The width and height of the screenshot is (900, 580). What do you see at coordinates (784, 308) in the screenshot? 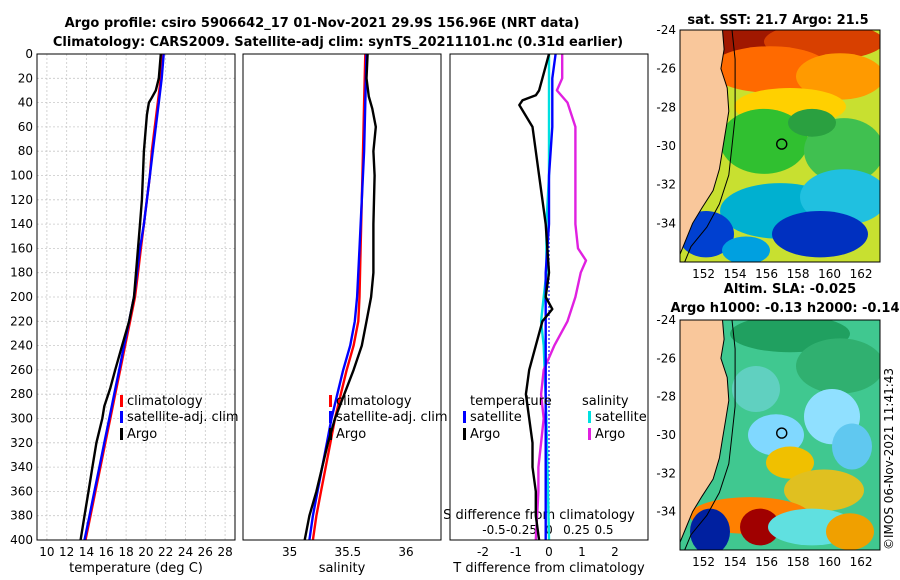
I see `sla-map-title-line2: Argo h1000: -0.13 h2000: -0.14` at bounding box center [784, 308].